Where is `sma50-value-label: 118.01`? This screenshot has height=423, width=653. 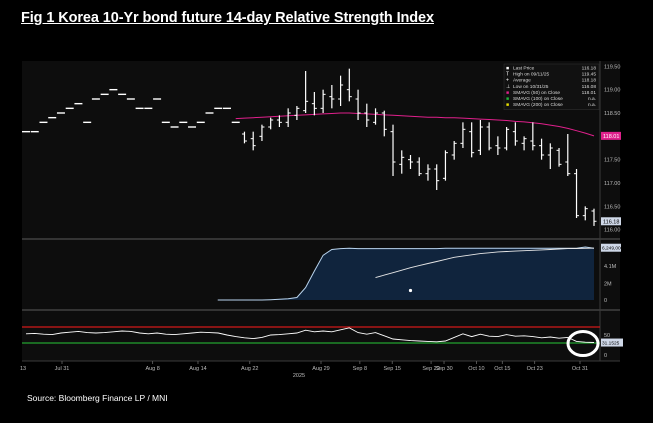
sma50-value-label: 118.01 is located at coordinates (611, 137).